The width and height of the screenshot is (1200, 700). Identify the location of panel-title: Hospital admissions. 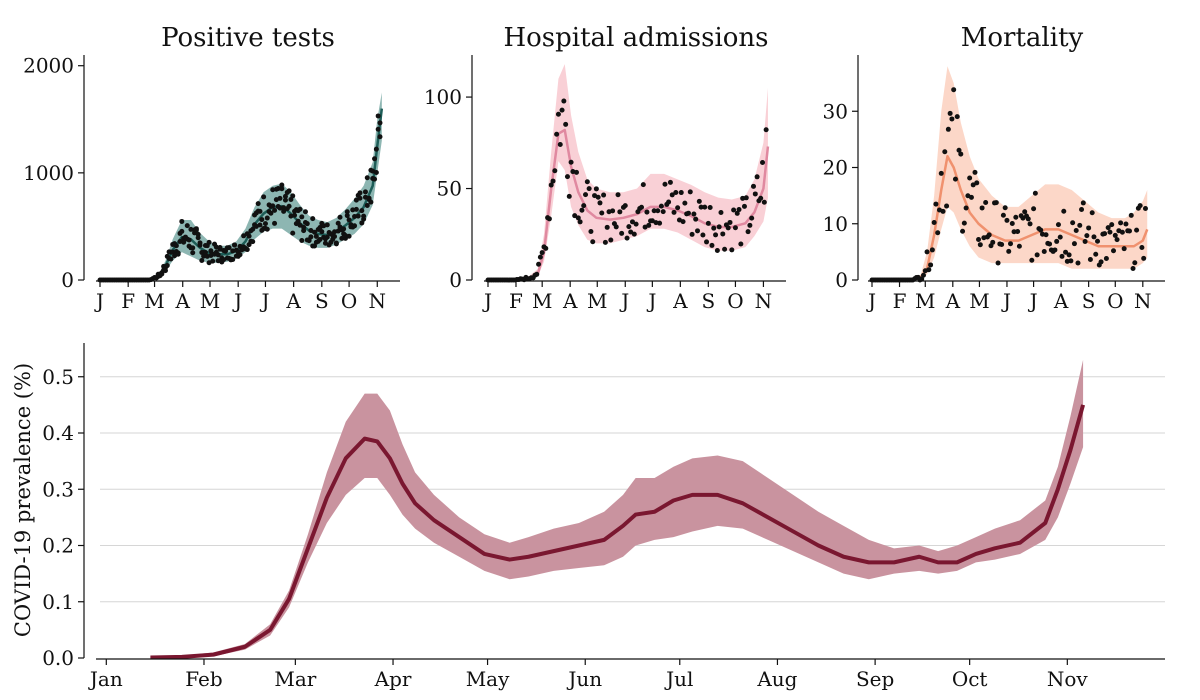
(635, 38).